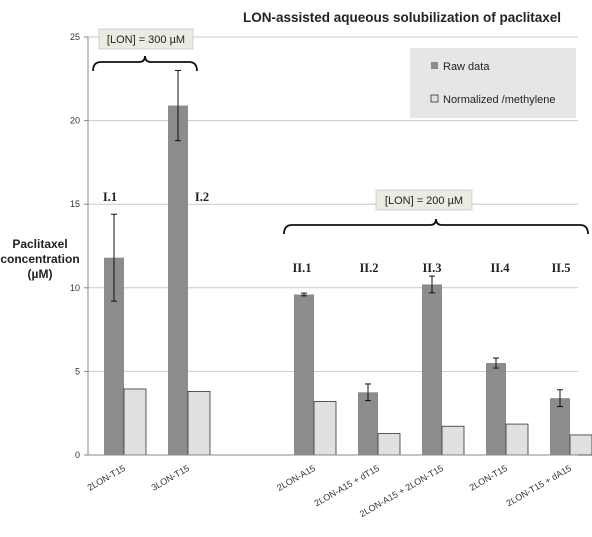 The width and height of the screenshot is (592, 537). What do you see at coordinates (466, 67) in the screenshot?
I see `legend-label-raw: Raw data` at bounding box center [466, 67].